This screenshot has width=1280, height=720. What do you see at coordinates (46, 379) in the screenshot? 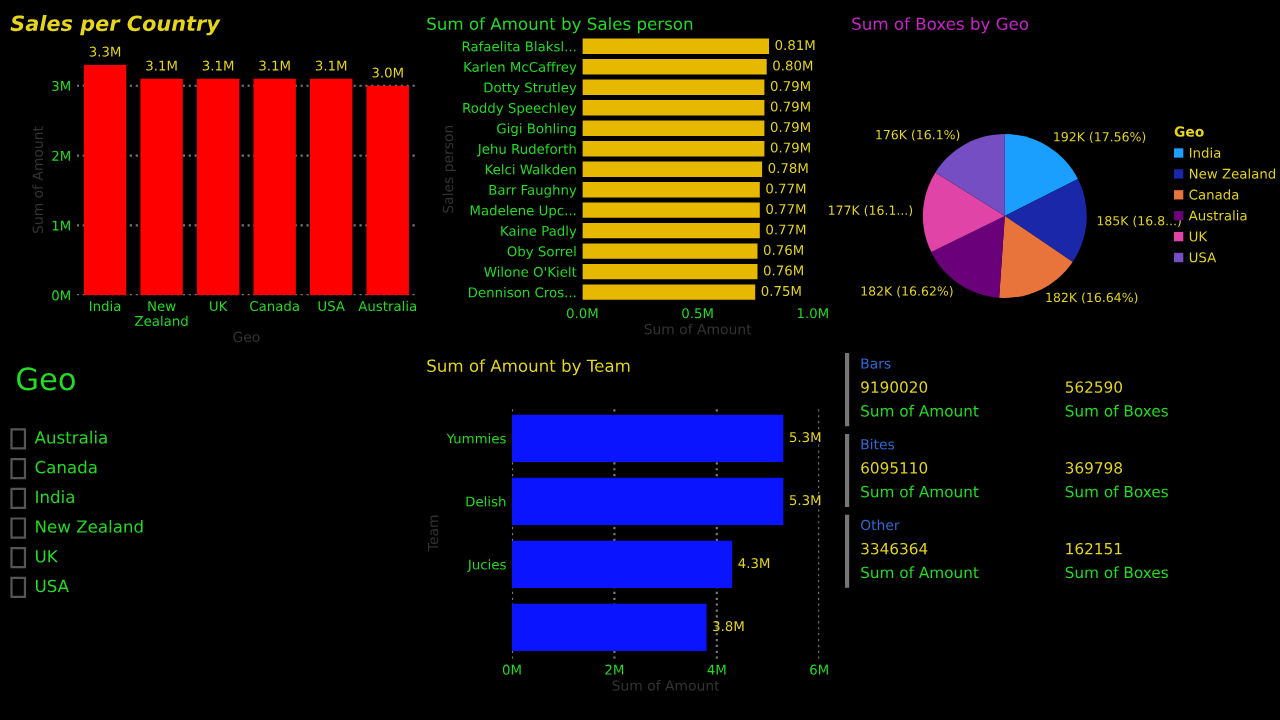
I see `text: Geo` at bounding box center [46, 379].